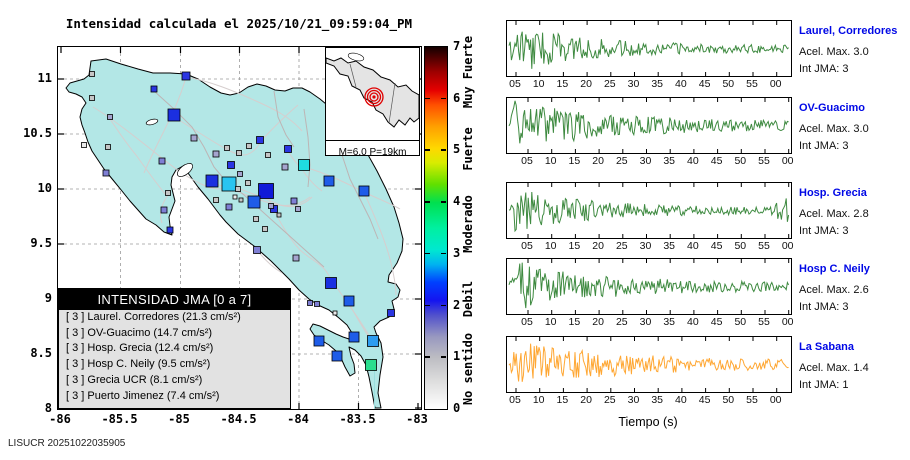 The height and width of the screenshot is (460, 910). I want to click on legend-item: [ 3 ] Grecia UCR (8.1 cm/s²), so click(134, 379).